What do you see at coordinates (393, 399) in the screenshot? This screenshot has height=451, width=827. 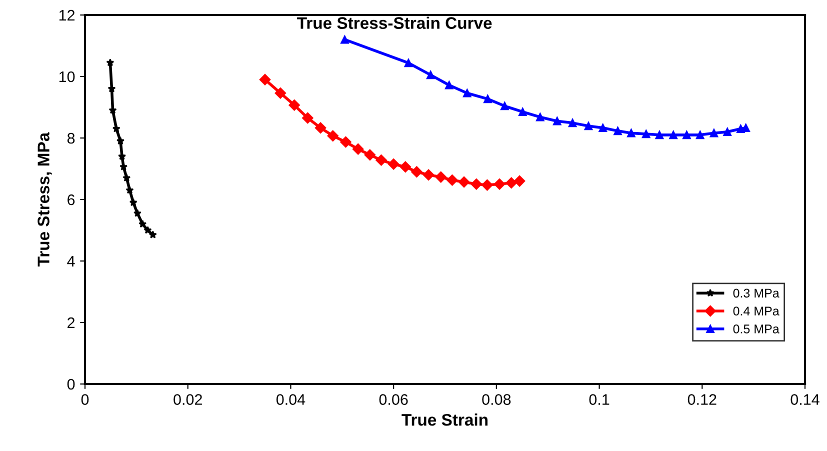 I see `x-tick-label: 0.06` at bounding box center [393, 399].